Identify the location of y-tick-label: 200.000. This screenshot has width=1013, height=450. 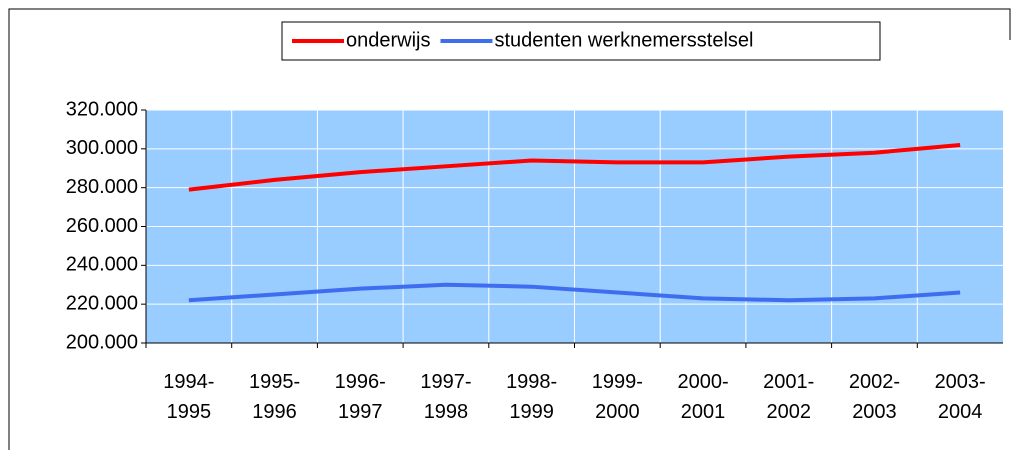
(102, 342).